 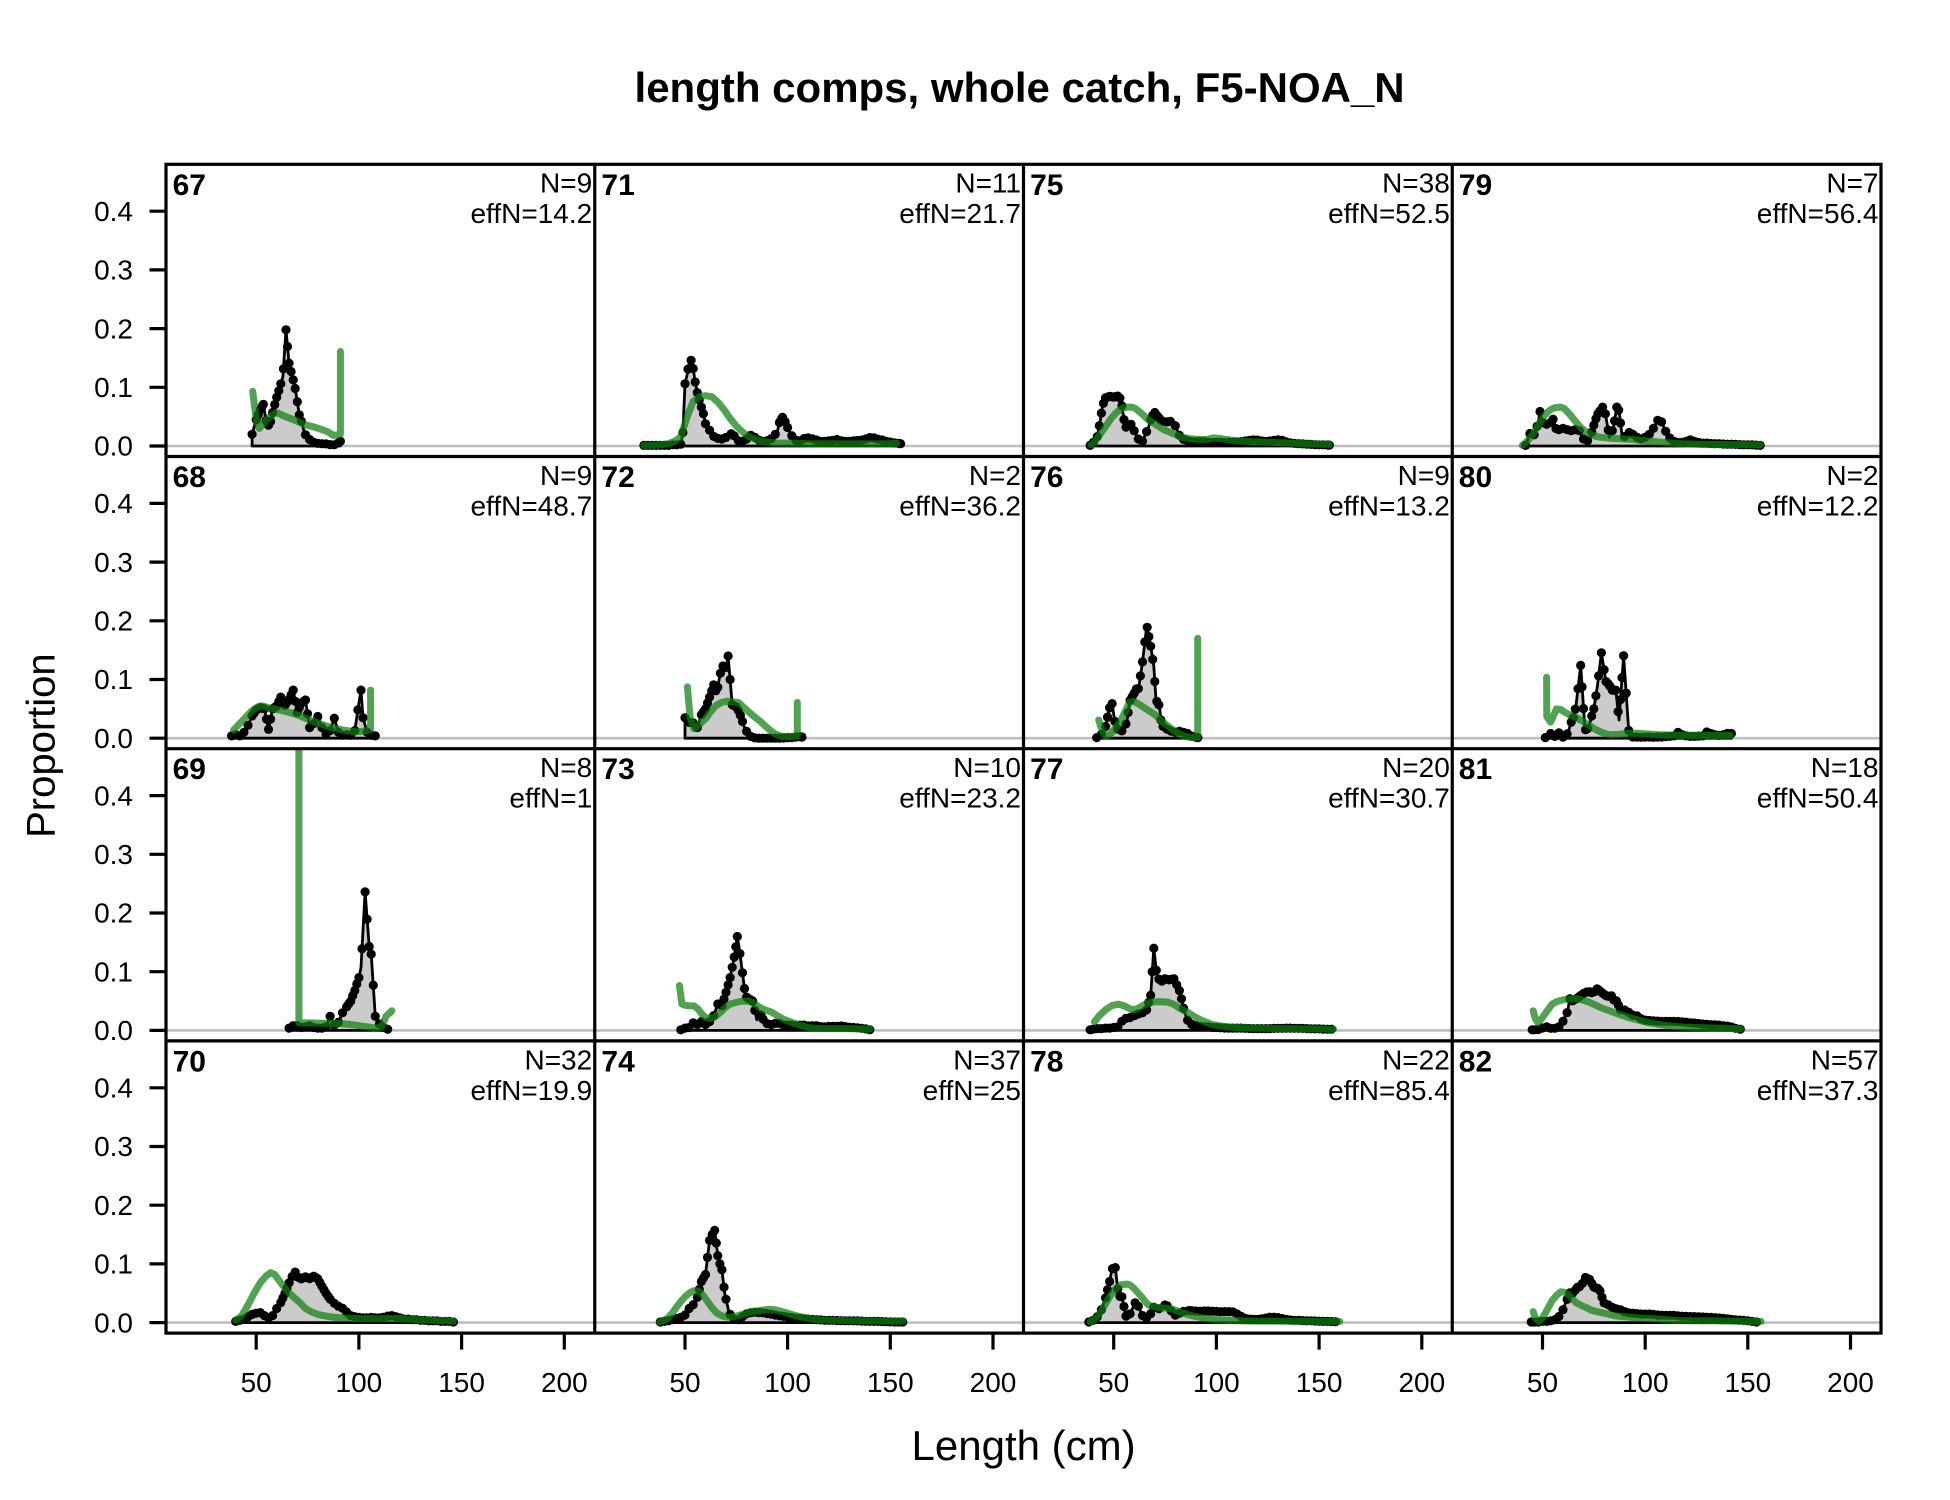 What do you see at coordinates (558, 1059) in the screenshot?
I see `svg-text: N=32` at bounding box center [558, 1059].